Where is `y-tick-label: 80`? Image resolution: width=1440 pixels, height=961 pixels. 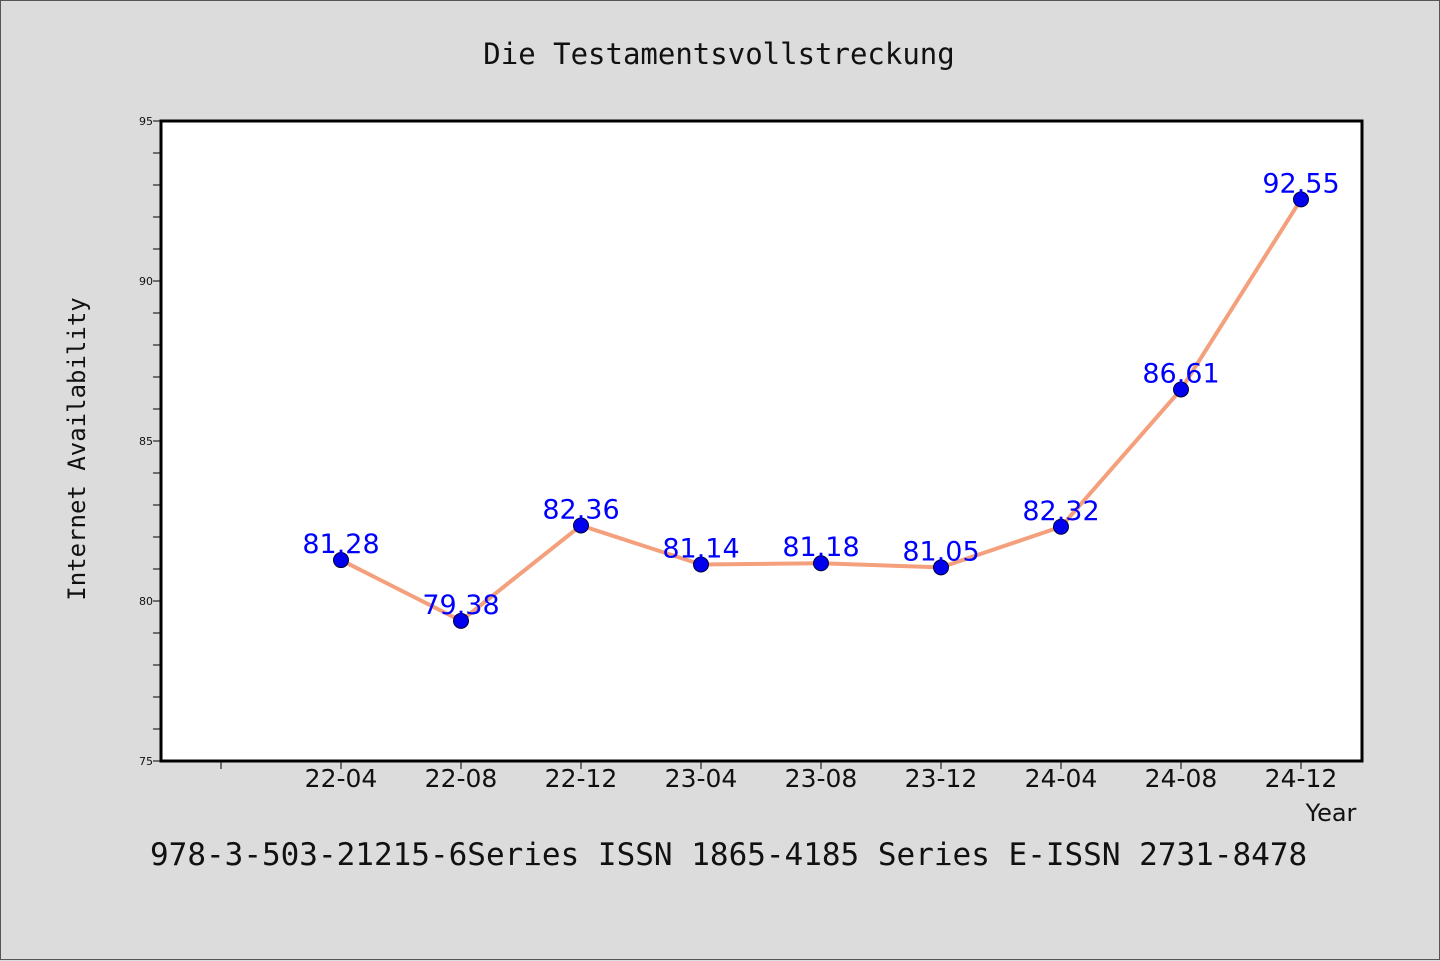
y-tick-label: 80 is located at coordinates (146, 601).